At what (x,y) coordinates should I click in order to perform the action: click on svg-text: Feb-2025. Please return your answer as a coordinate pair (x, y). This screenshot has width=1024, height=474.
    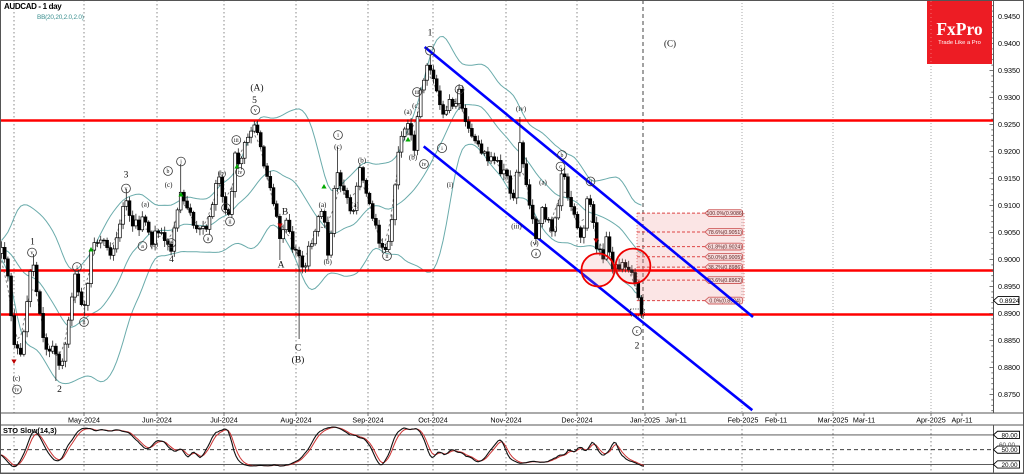
    Looking at the image, I should click on (743, 420).